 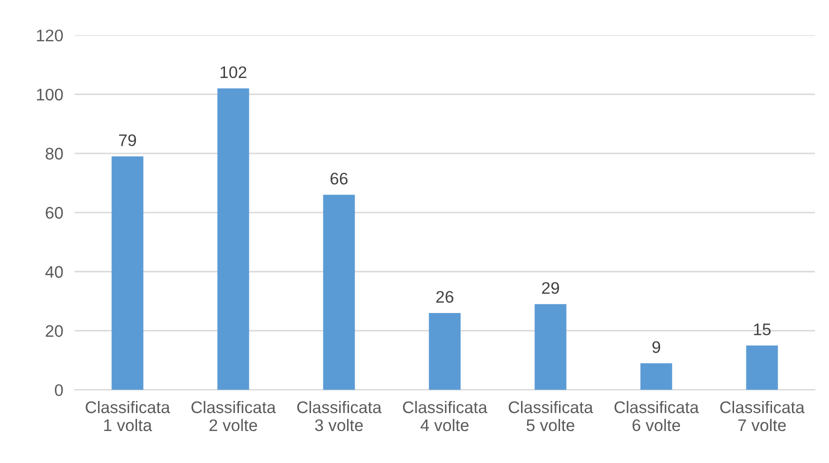 What do you see at coordinates (49, 36) in the screenshot?
I see `y-tick-label: 120` at bounding box center [49, 36].